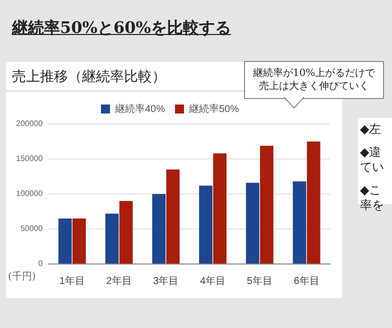  I want to click on x-tick-label: 6年目, so click(307, 280).